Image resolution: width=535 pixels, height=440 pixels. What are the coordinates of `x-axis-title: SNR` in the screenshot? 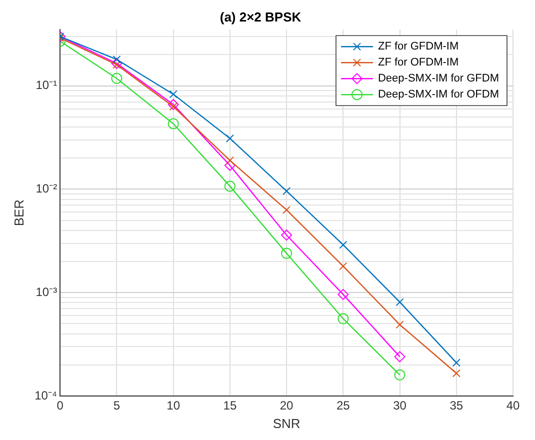 It's located at (286, 423).